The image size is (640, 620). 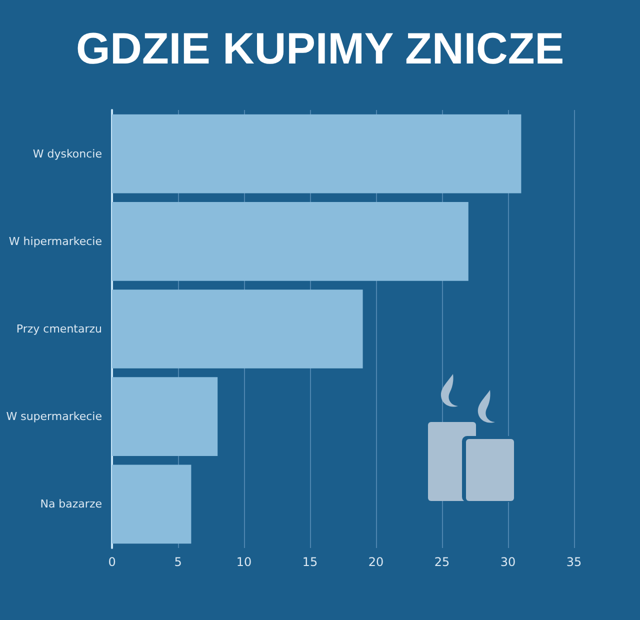 I want to click on x-tick-label: 10, so click(x=244, y=562).